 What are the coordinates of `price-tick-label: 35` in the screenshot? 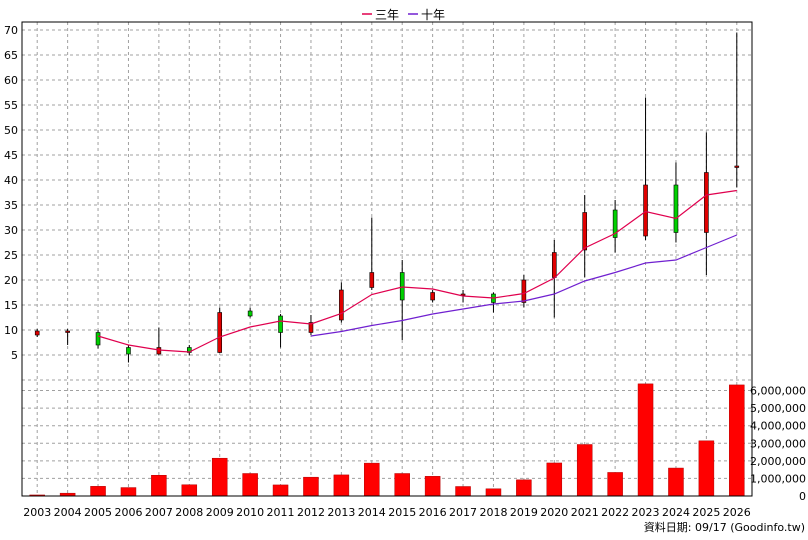 It's located at (11, 205).